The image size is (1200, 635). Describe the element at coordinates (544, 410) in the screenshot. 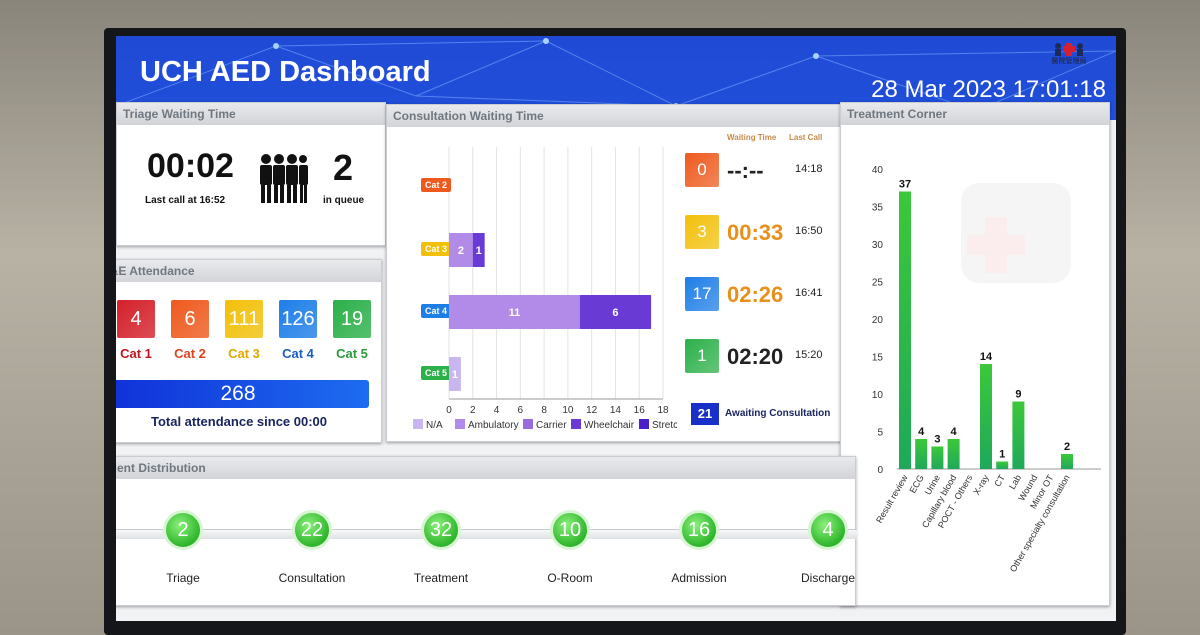

I see `consult-x-tick: 8` at that location.